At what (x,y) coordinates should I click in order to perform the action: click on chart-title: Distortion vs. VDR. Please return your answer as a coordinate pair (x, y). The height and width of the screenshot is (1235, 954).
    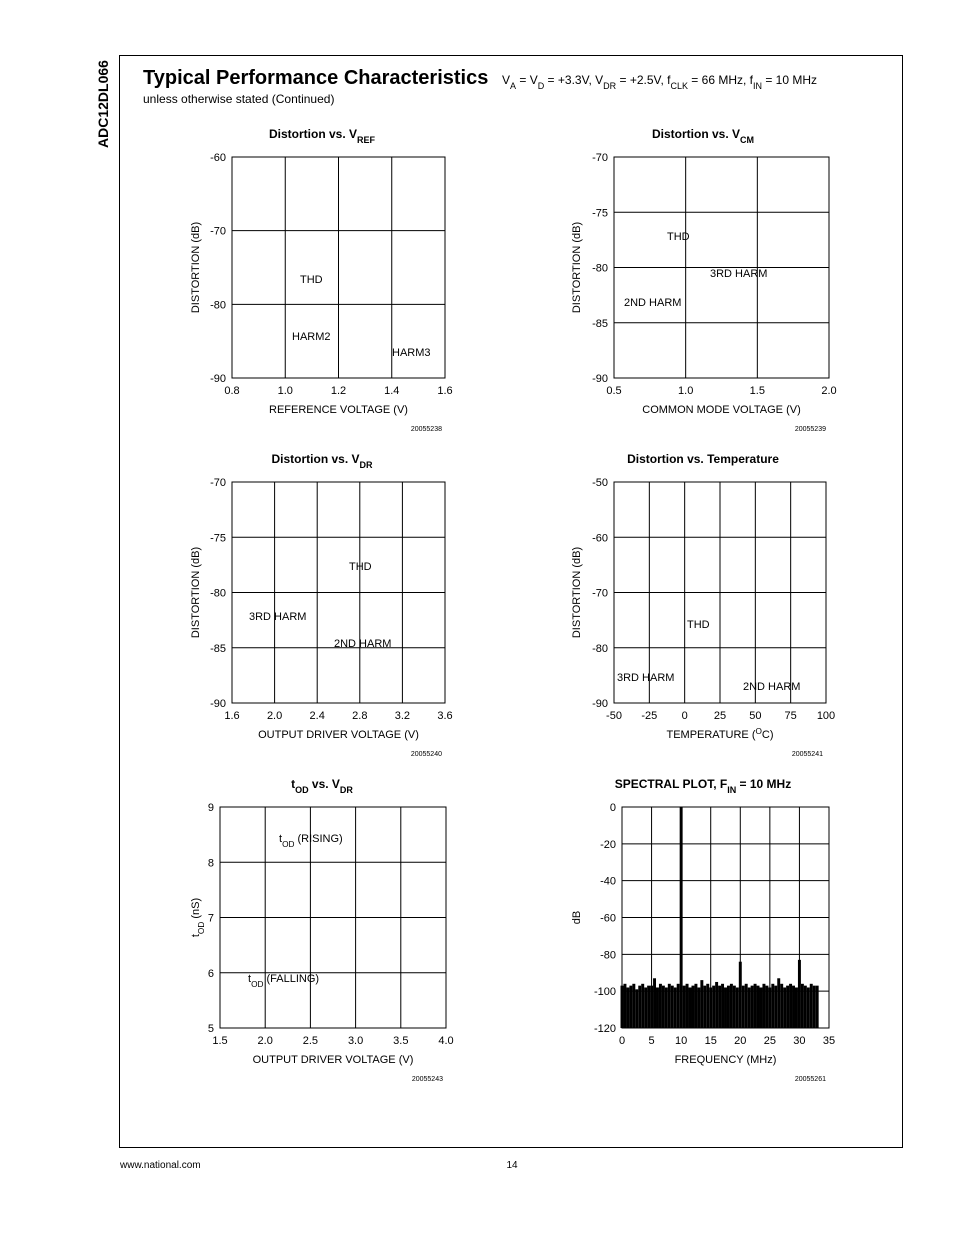
    Looking at the image, I should click on (322, 461).